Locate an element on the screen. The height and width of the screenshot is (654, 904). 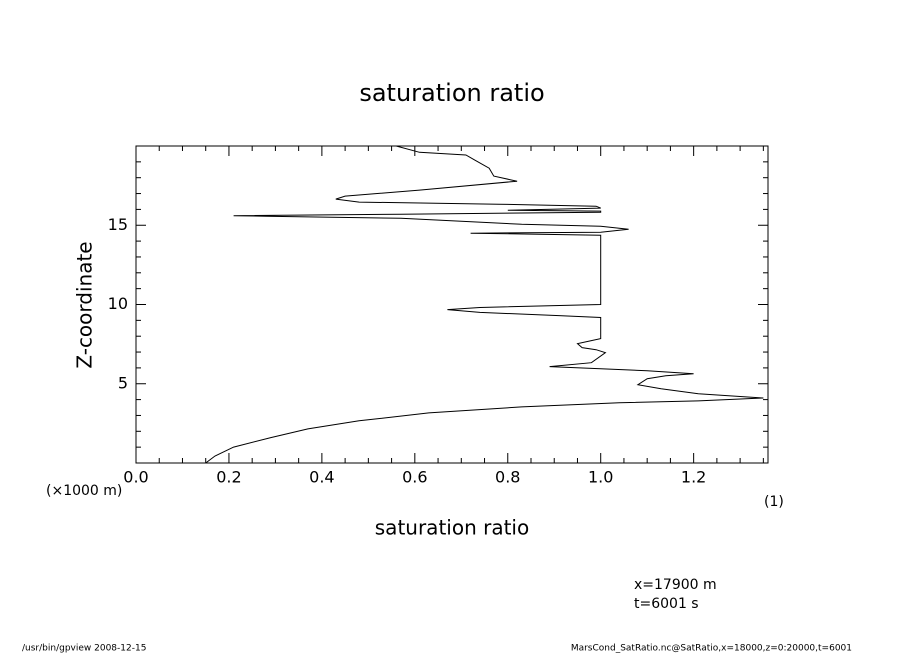
y-tick-label: 5 is located at coordinates (123, 382).